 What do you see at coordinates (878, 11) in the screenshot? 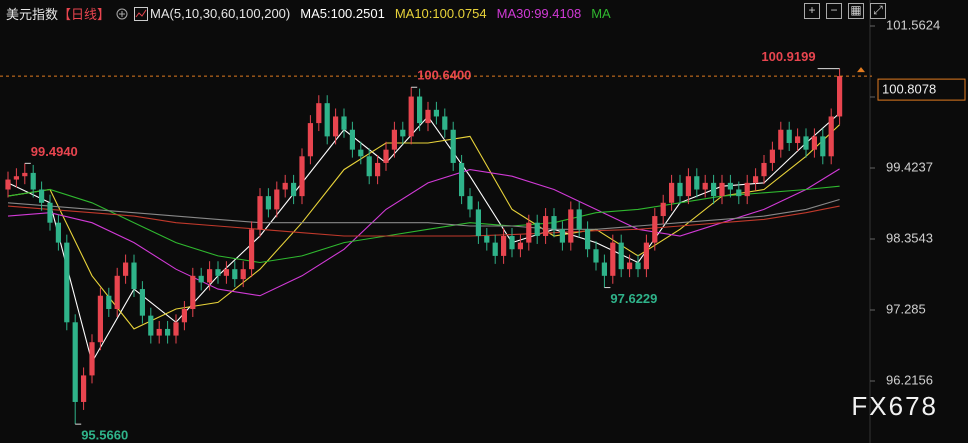
I see `expand-button: ⤢` at bounding box center [878, 11].